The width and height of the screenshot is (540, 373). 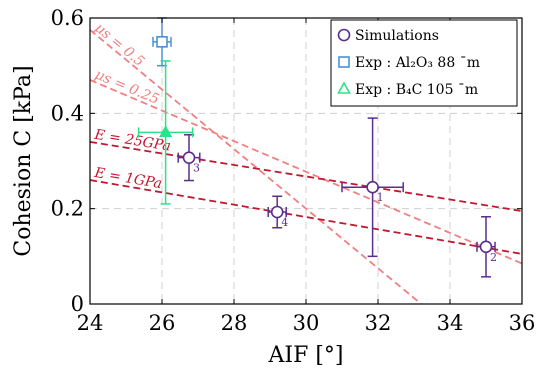 I want to click on legend-label: Exp : B₄C 105 ¯m, so click(x=416, y=90).